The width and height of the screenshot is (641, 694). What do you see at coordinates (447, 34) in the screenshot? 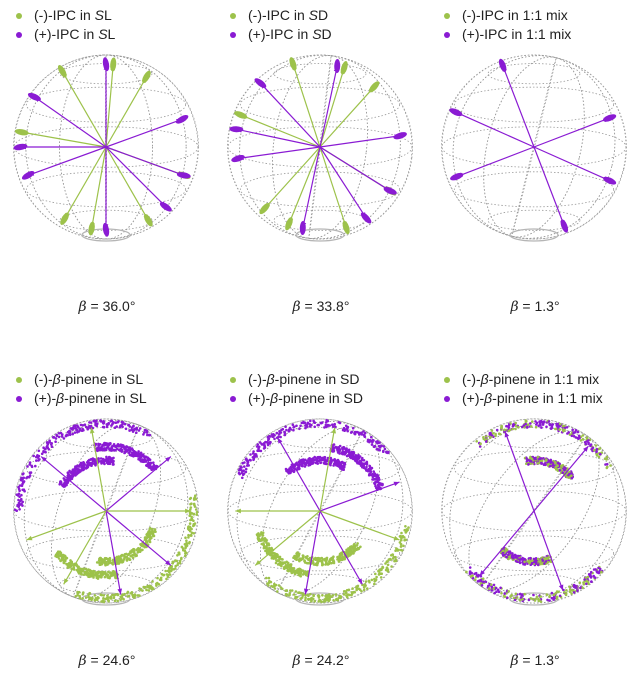
I see `legend-marker` at bounding box center [447, 34].